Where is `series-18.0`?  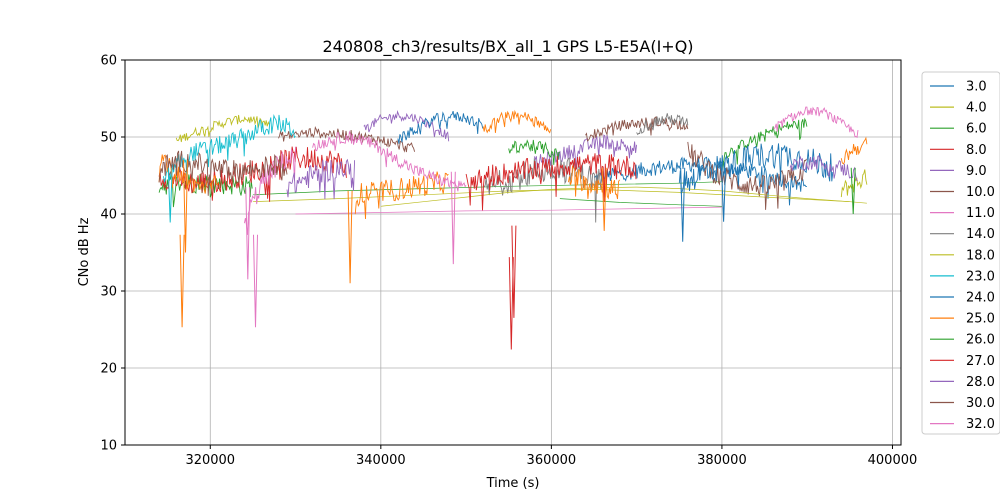
series-18.0 is located at coordinates (623, 196).